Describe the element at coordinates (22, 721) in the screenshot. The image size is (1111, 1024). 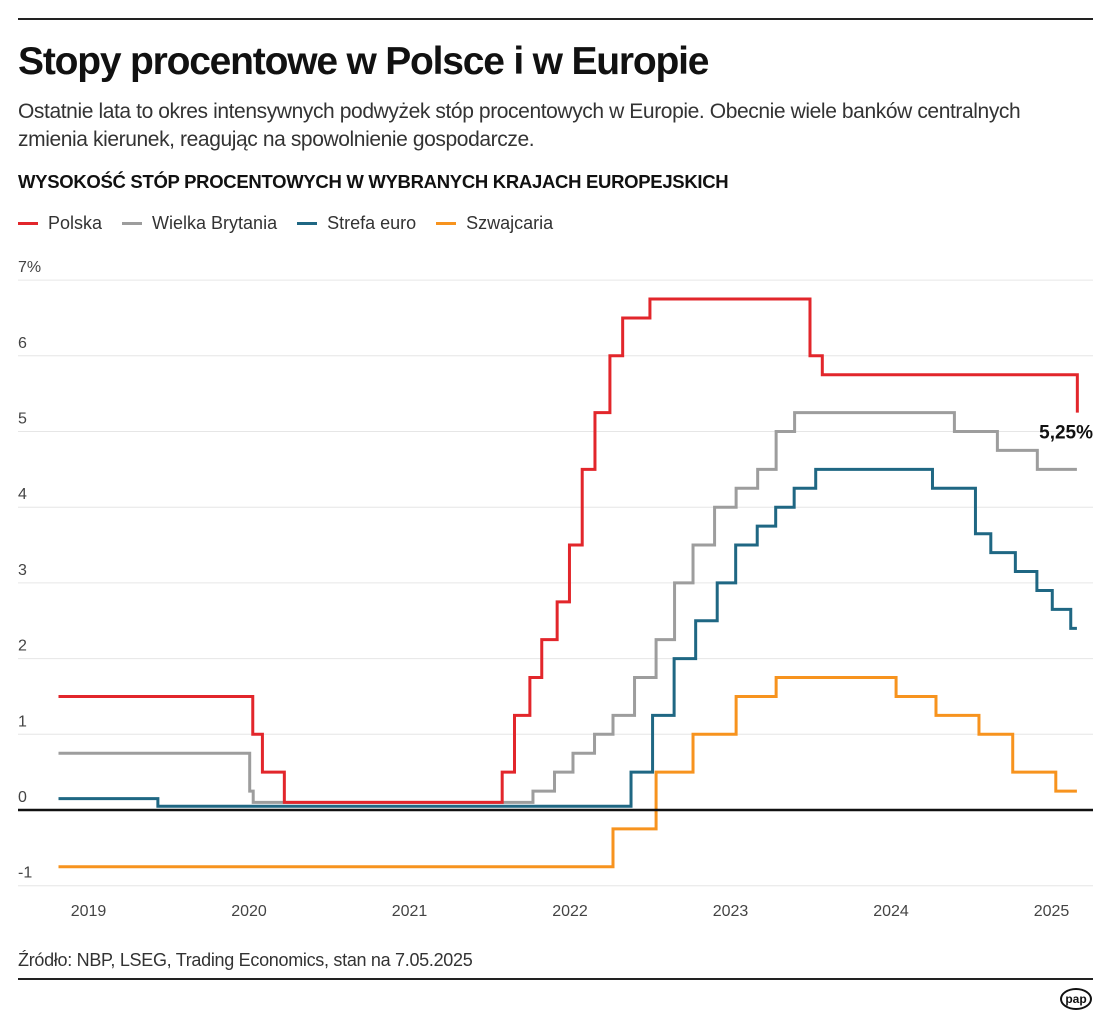
I see `y-tick-label: 1` at that location.